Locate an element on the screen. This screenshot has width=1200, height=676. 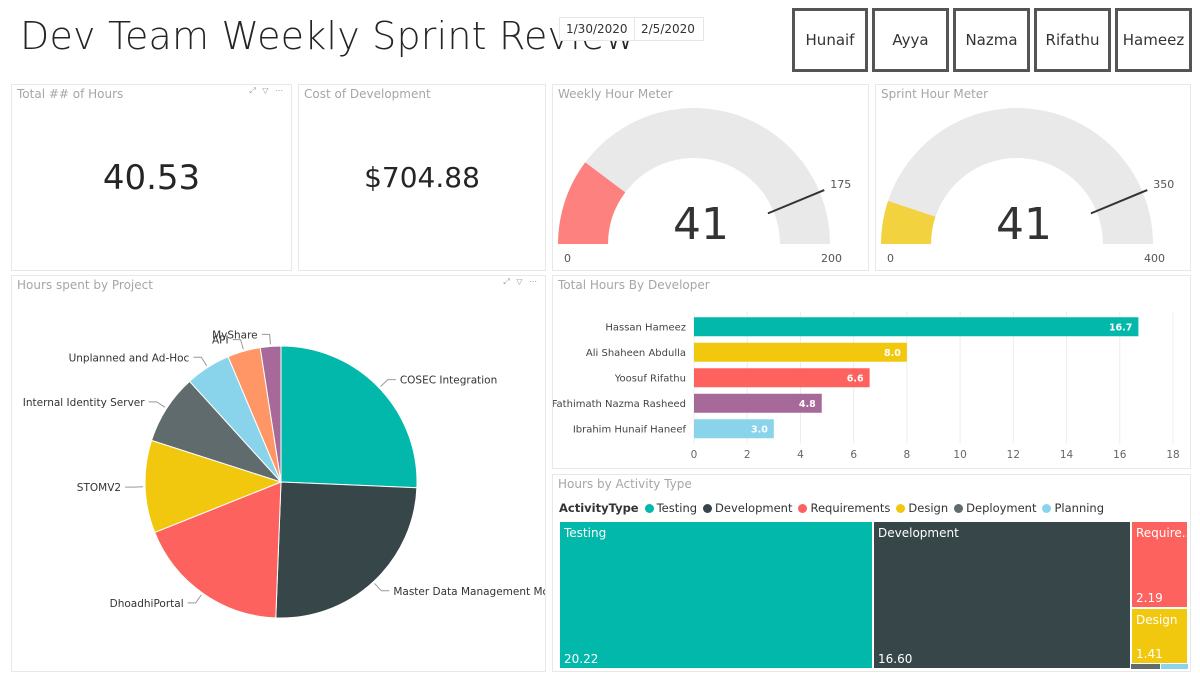
bar-x-tick: 6 is located at coordinates (853, 455).